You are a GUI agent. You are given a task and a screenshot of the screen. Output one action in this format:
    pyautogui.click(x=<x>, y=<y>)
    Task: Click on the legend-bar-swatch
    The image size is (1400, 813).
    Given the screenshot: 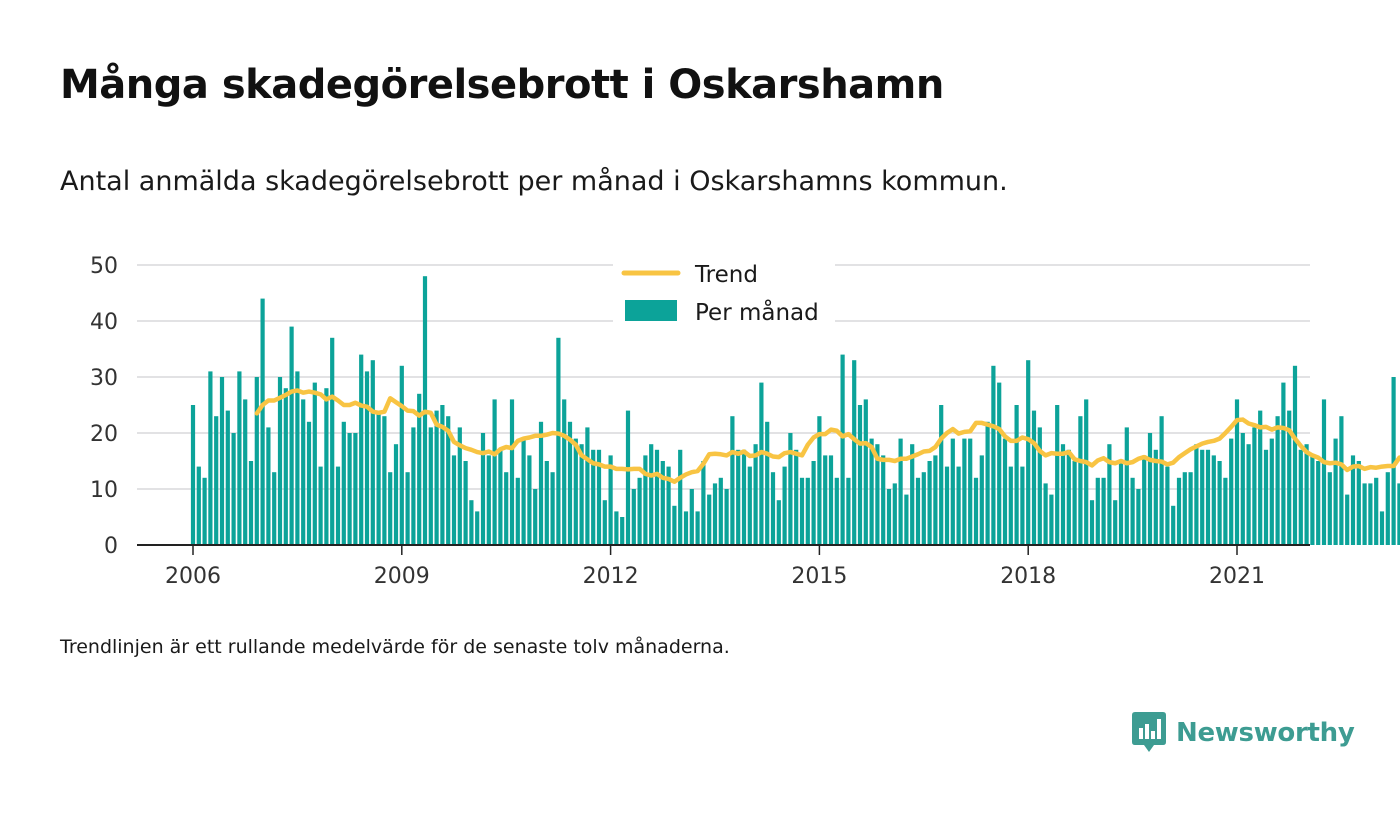 What is the action you would take?
    pyautogui.click(x=651, y=310)
    